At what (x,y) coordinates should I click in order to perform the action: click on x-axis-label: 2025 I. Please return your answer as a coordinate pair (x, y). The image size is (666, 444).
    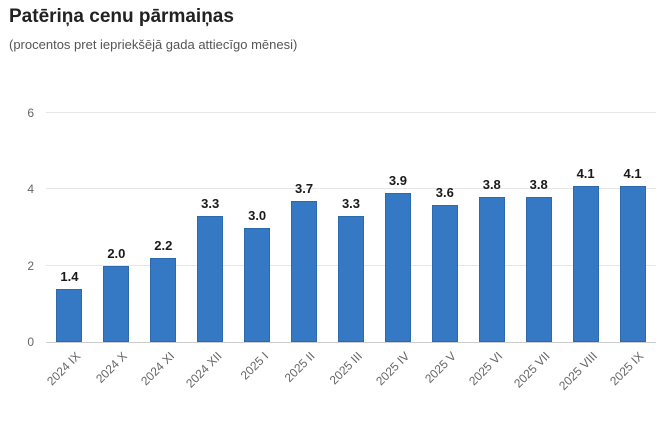
    Looking at the image, I should click on (254, 366).